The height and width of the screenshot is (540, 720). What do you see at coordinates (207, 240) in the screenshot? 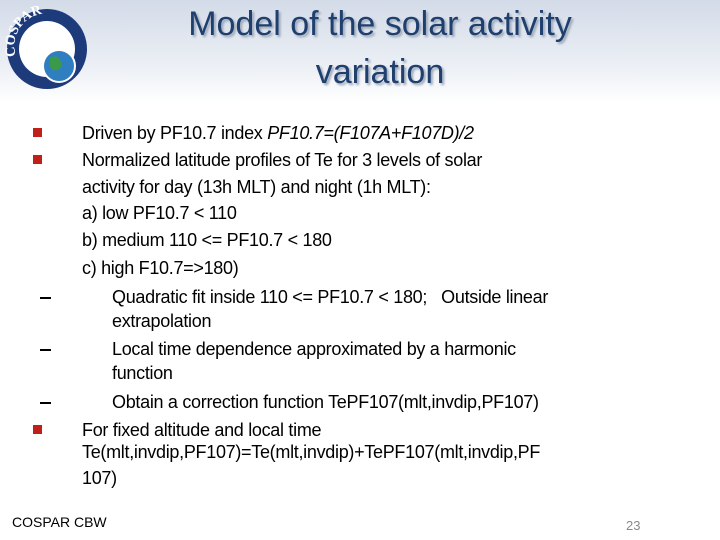
I see `bullet-text: b) medium 110 <= PF10.7 < 180` at bounding box center [207, 240].